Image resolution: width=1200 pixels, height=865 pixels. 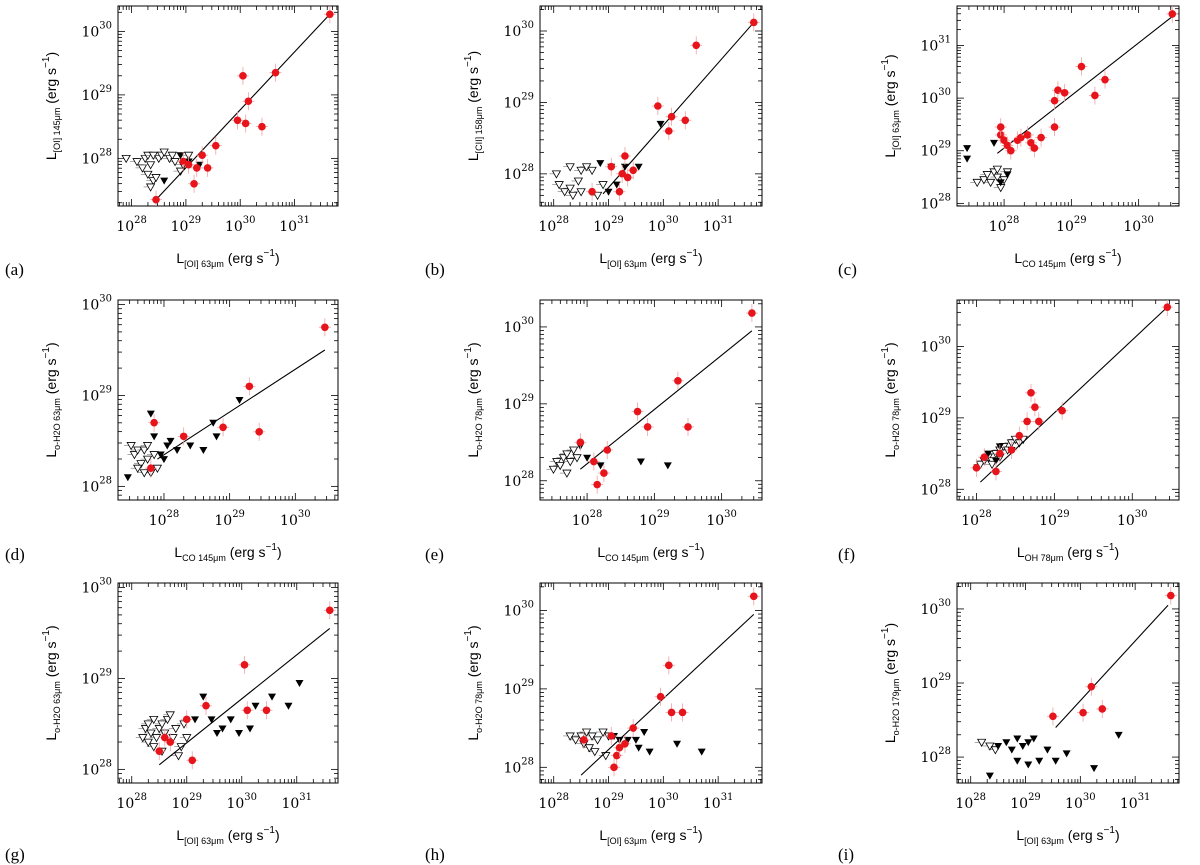 What do you see at coordinates (553, 802) in the screenshot?
I see `x-tick-label: 1028` at bounding box center [553, 802].